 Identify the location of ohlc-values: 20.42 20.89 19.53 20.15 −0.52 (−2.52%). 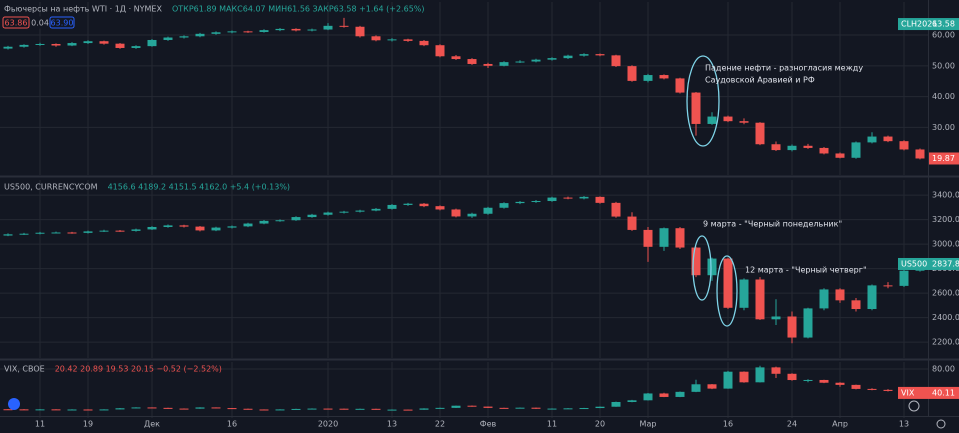
(138, 369).